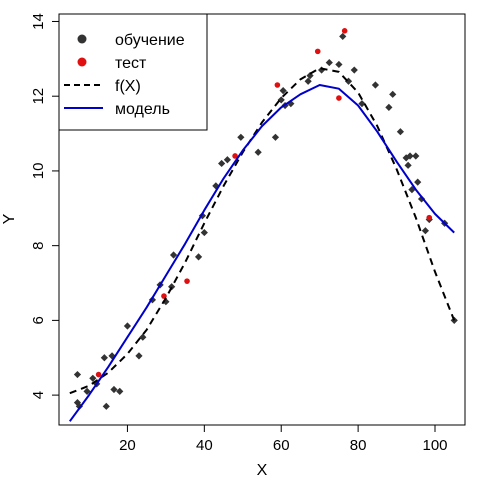 This screenshot has width=480, height=485. I want to click on legend: обучение тест f(X) модель, so click(133, 72).